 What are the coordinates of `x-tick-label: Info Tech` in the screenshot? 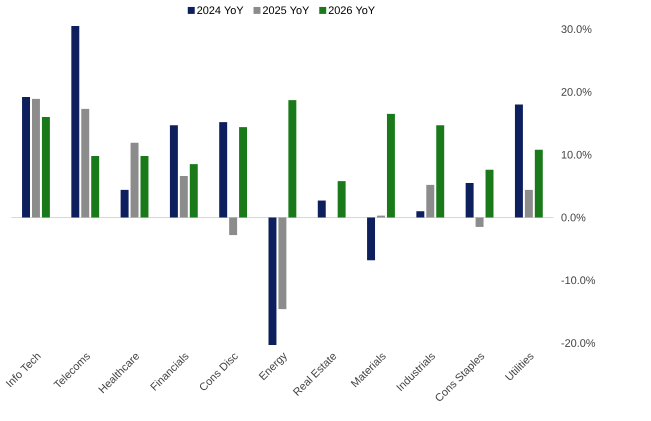 It's located at (24, 371).